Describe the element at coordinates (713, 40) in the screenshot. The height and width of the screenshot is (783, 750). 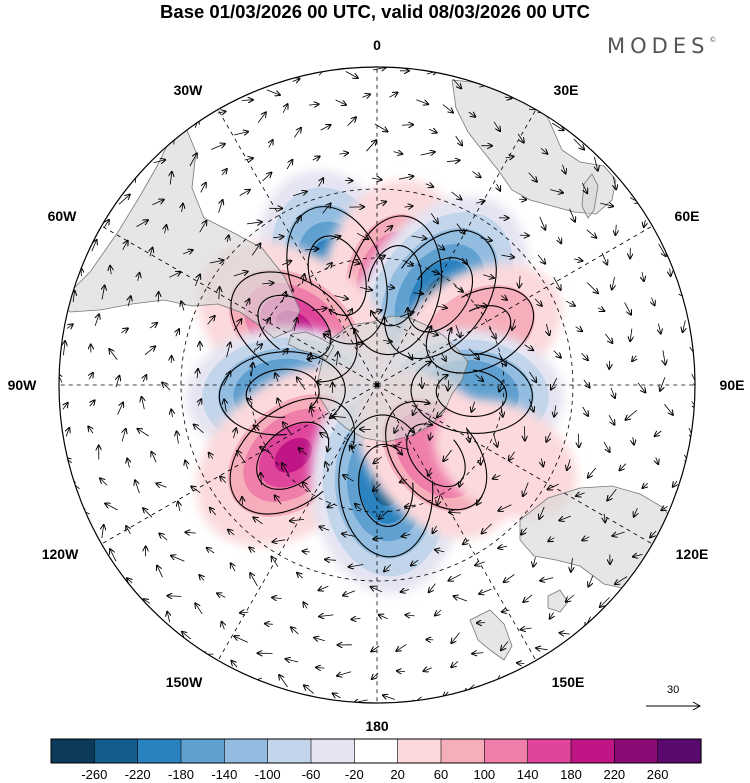
I see `logo-mark: ©` at that location.